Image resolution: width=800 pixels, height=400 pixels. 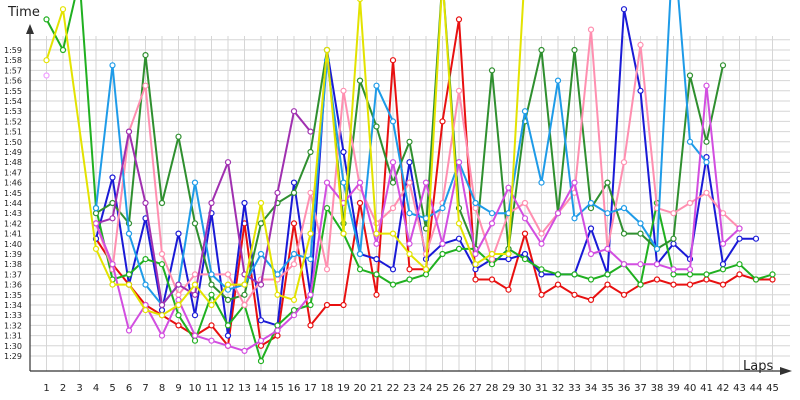 What do you see at coordinates (690, 388) in the screenshot?
I see `x-tick-label: 40` at bounding box center [690, 388].